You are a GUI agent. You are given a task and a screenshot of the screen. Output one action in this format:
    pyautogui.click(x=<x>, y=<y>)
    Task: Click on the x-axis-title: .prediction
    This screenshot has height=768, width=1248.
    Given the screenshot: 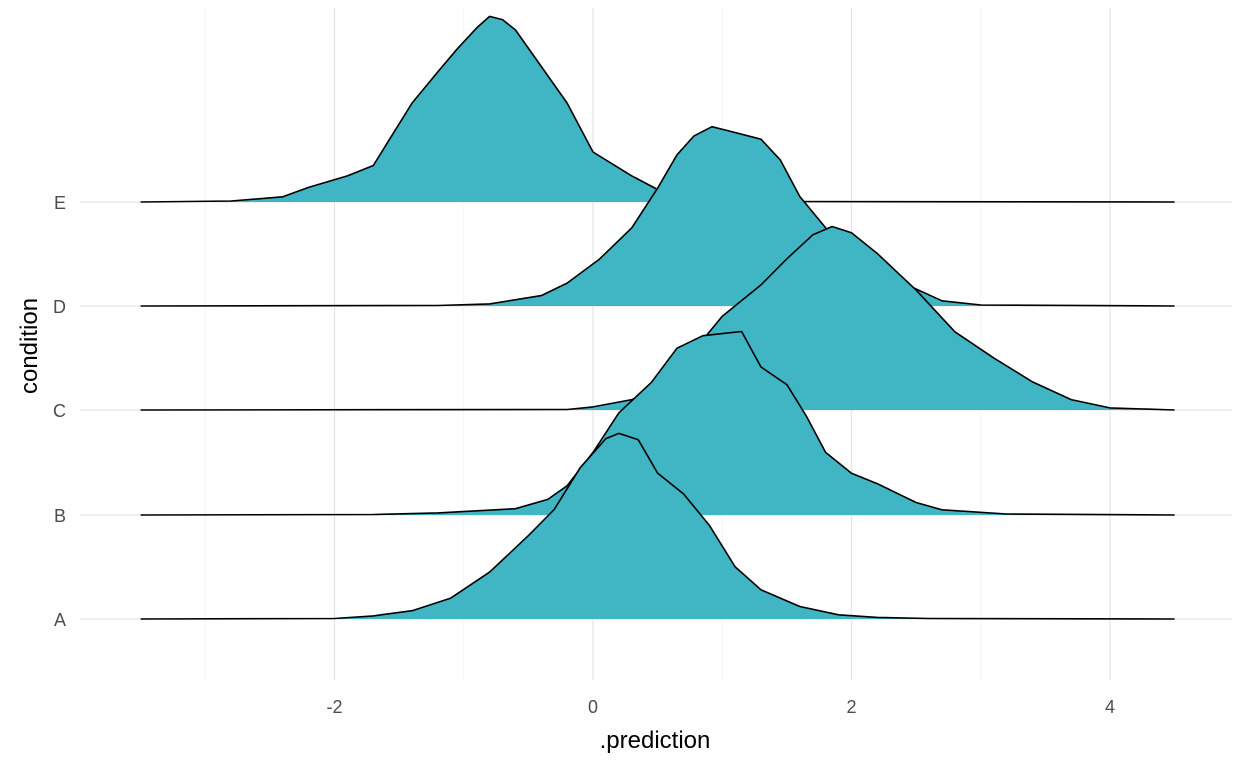 What is the action you would take?
    pyautogui.click(x=655, y=740)
    